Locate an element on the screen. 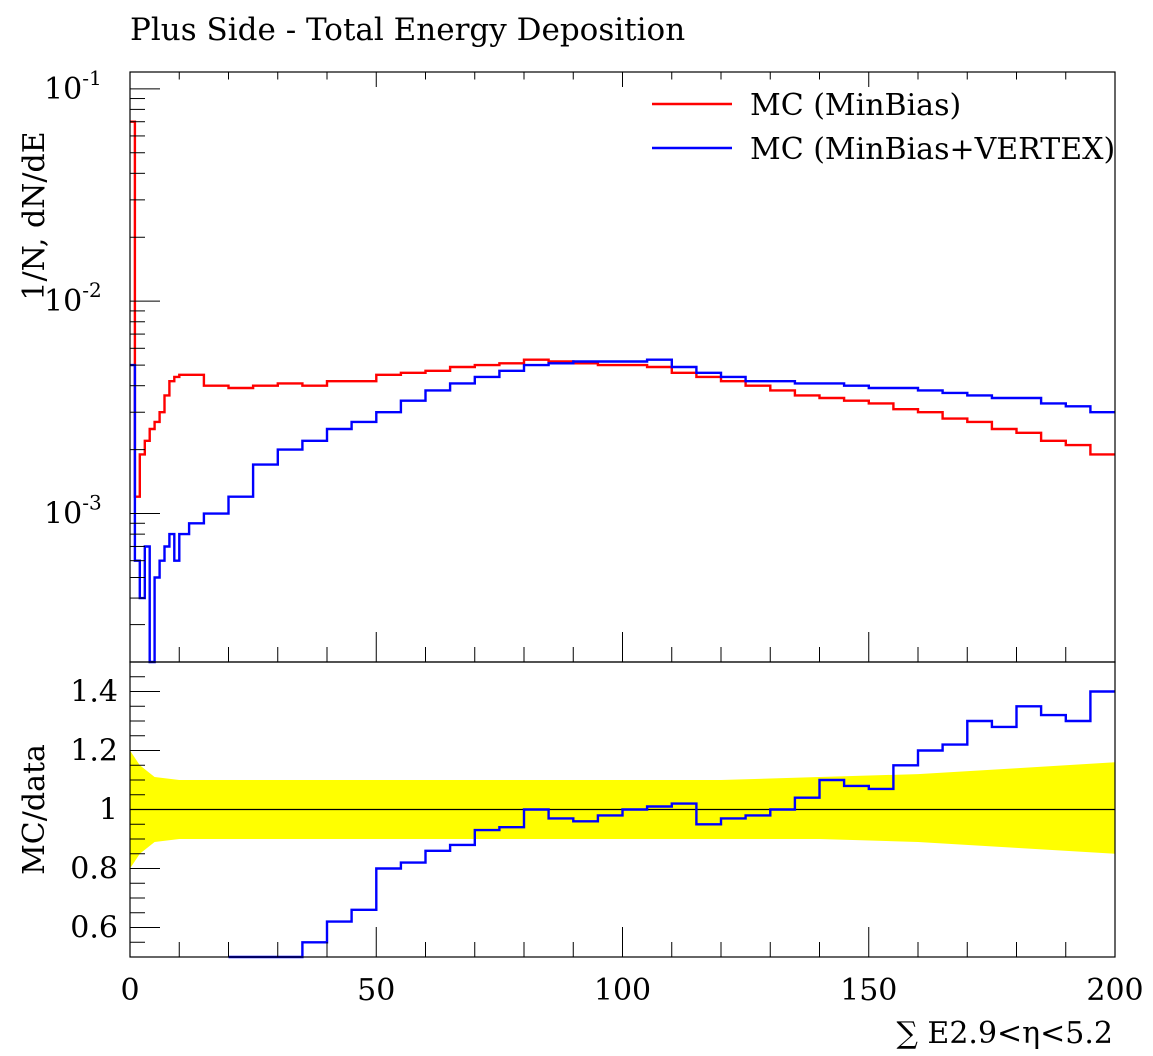 This screenshot has width=1153, height=1056. y-tick-label: 10⁻¹ is located at coordinates (73, 86).